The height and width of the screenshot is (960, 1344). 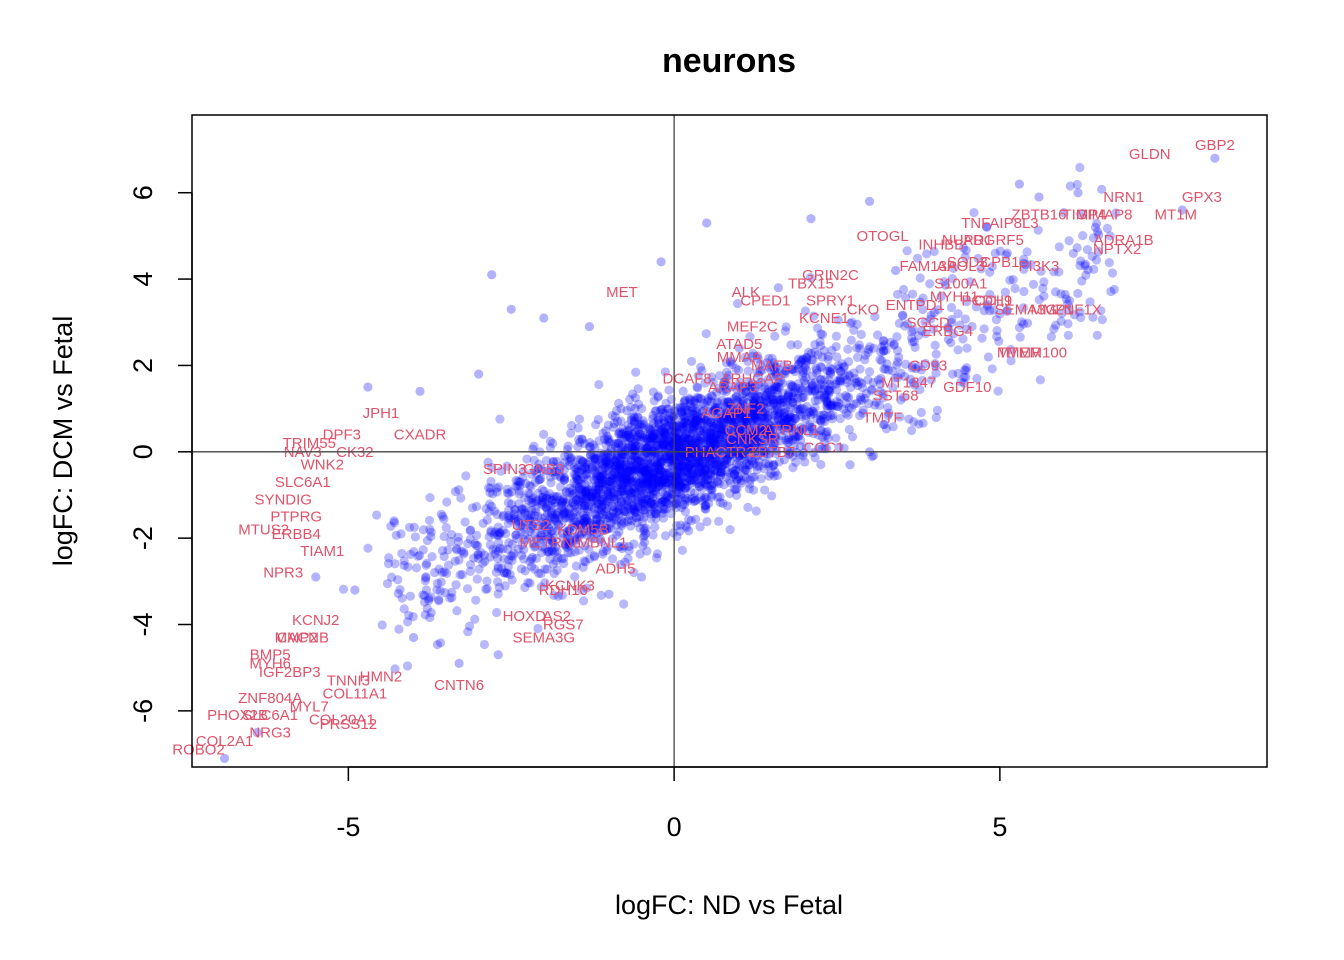 I want to click on gene-label: WNK2, so click(x=322, y=465).